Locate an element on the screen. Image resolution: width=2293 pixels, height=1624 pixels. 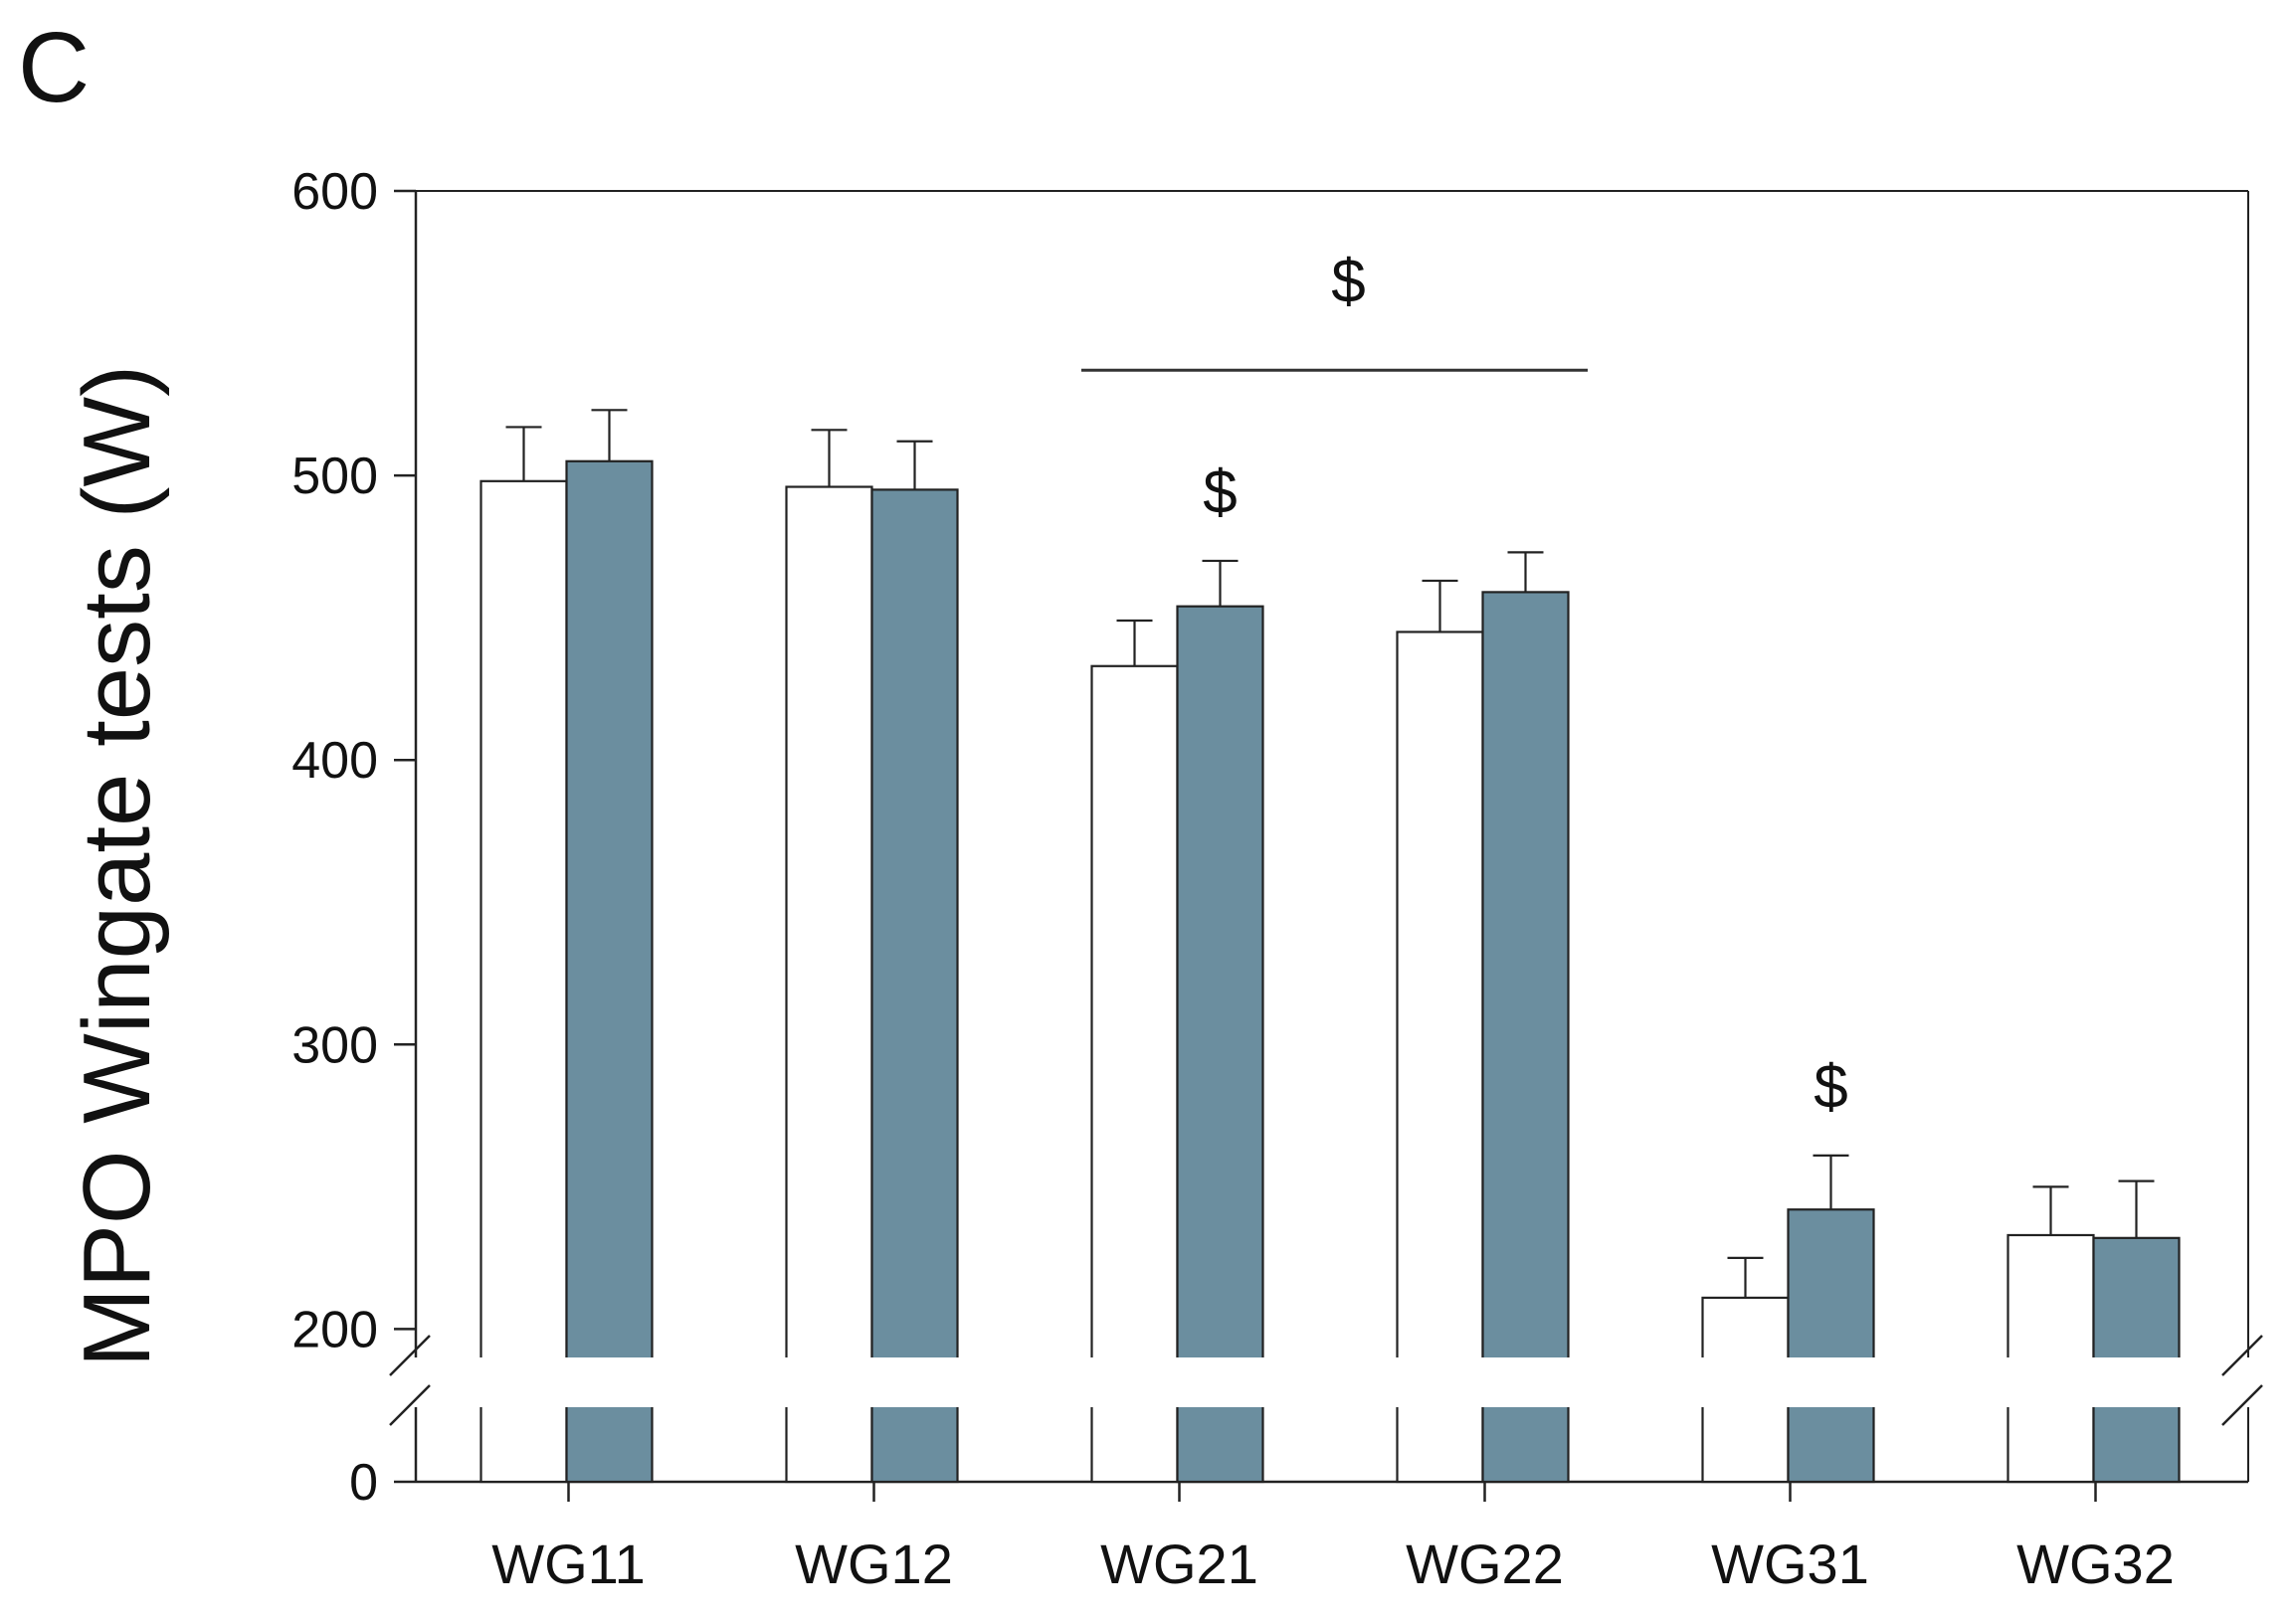
y-tick-label: 400 is located at coordinates (334, 761).